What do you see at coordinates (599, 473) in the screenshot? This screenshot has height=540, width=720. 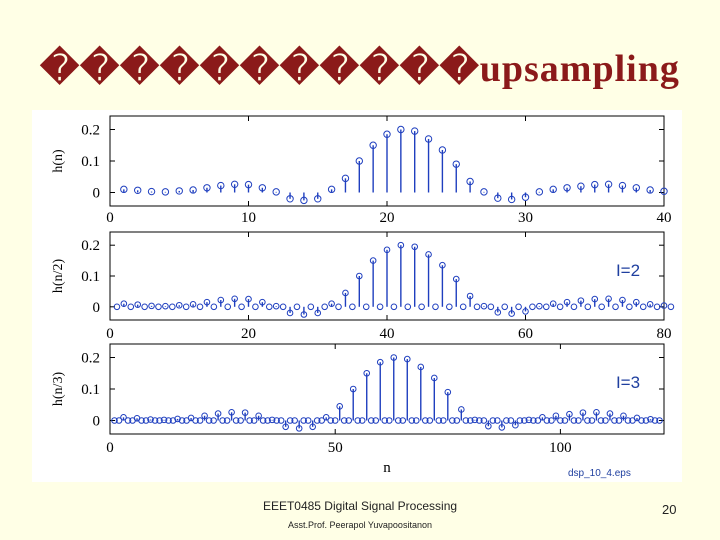 I see `figure-caption: dsp_10_4.eps` at bounding box center [599, 473].